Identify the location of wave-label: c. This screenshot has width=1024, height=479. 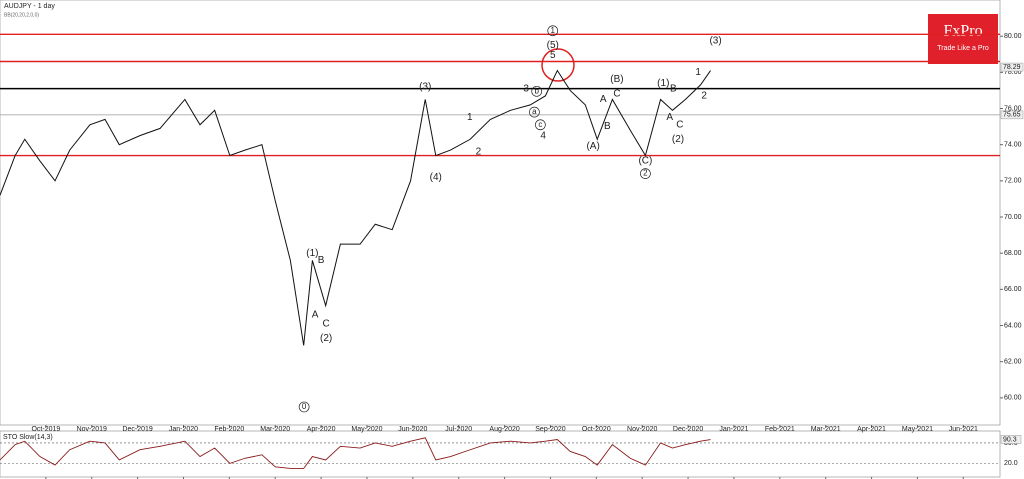
(540, 124).